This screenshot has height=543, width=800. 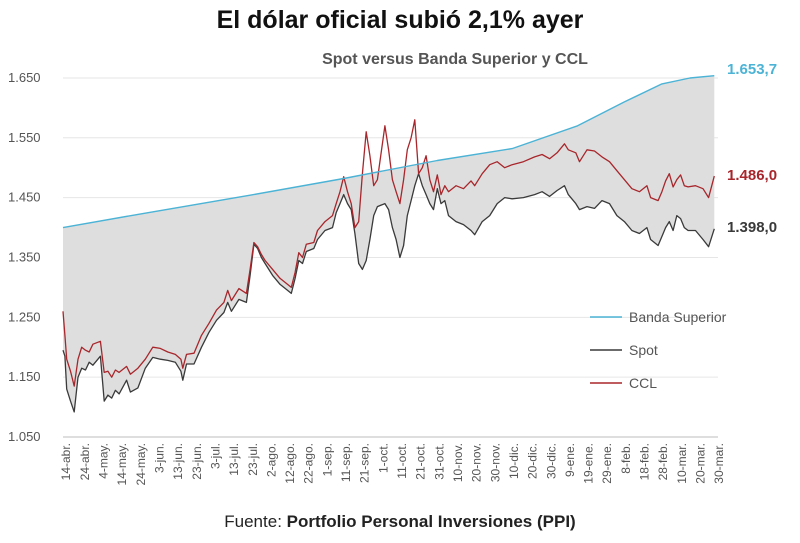 I want to click on x-tick-label: 29-ene., so click(x=607, y=463).